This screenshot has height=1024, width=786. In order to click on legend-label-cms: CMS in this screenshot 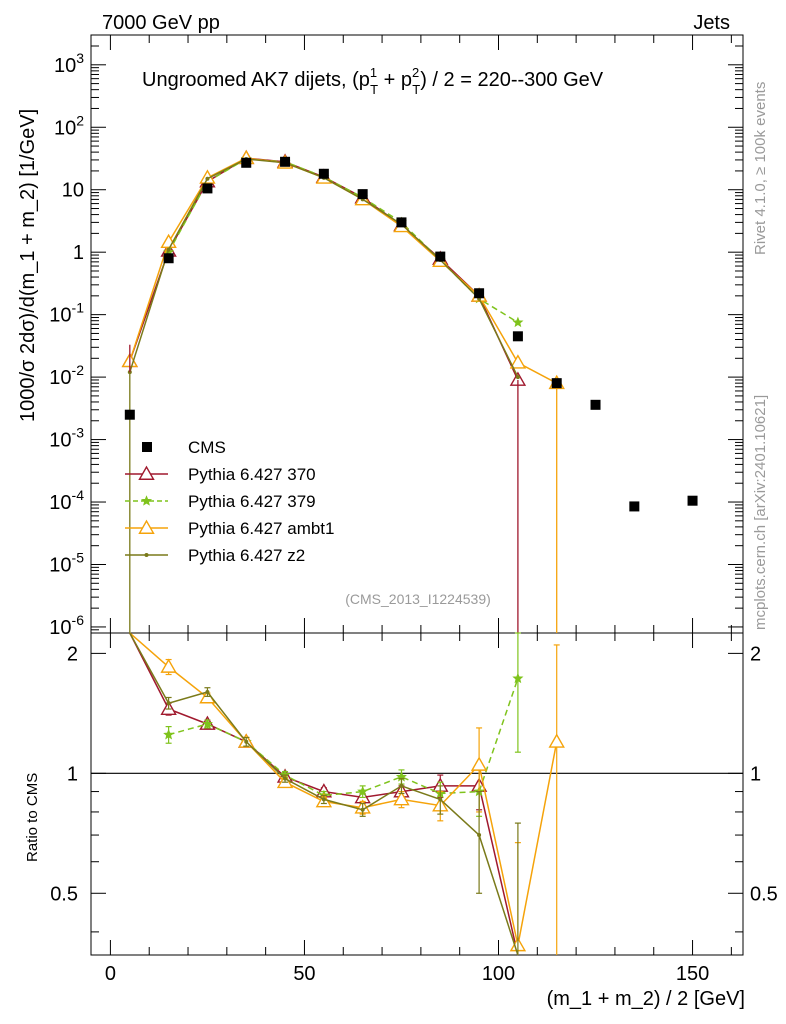, I will do `click(207, 447)`.